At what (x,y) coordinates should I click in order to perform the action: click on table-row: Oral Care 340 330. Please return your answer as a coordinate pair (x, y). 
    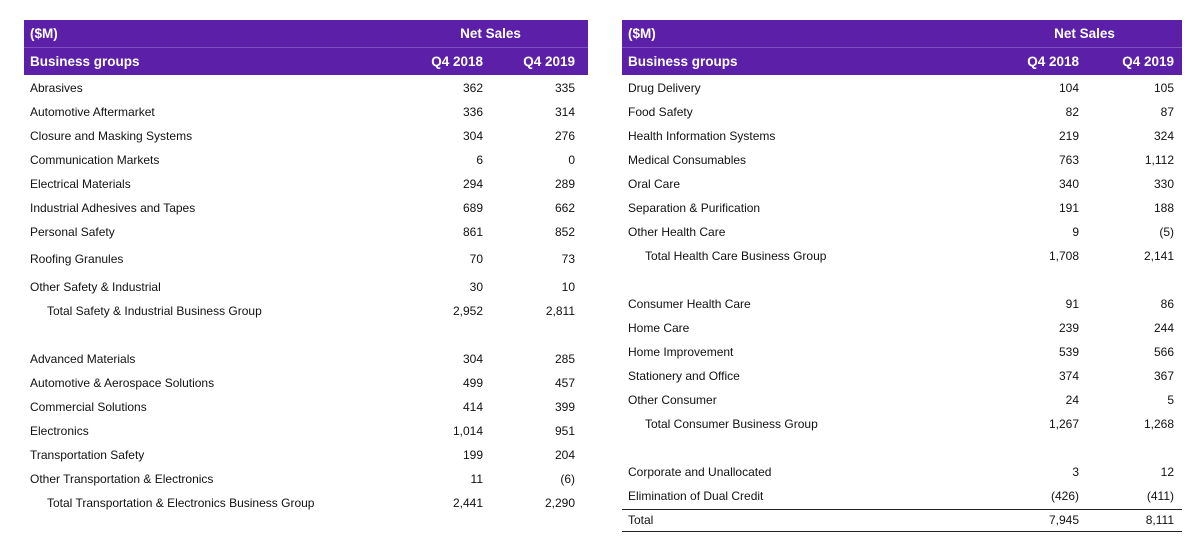
    Looking at the image, I should click on (902, 184).